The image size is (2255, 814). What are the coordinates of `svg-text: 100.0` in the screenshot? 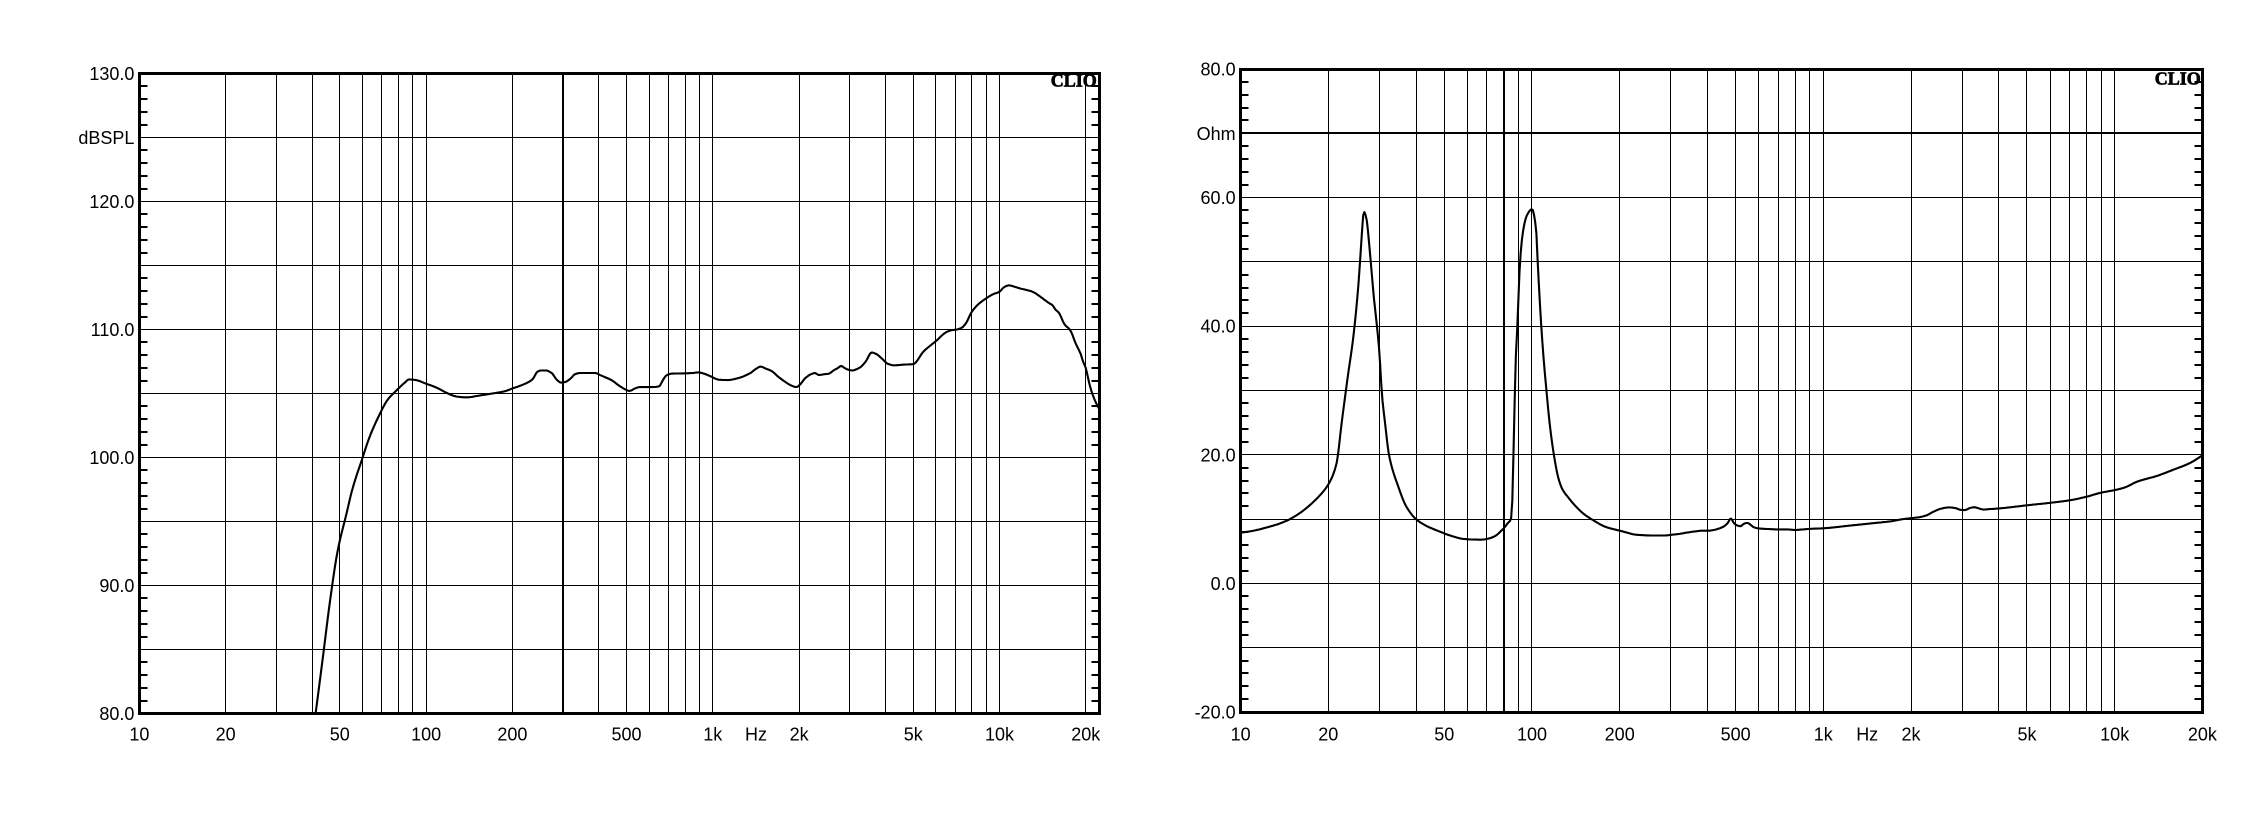 It's located at (111, 458).